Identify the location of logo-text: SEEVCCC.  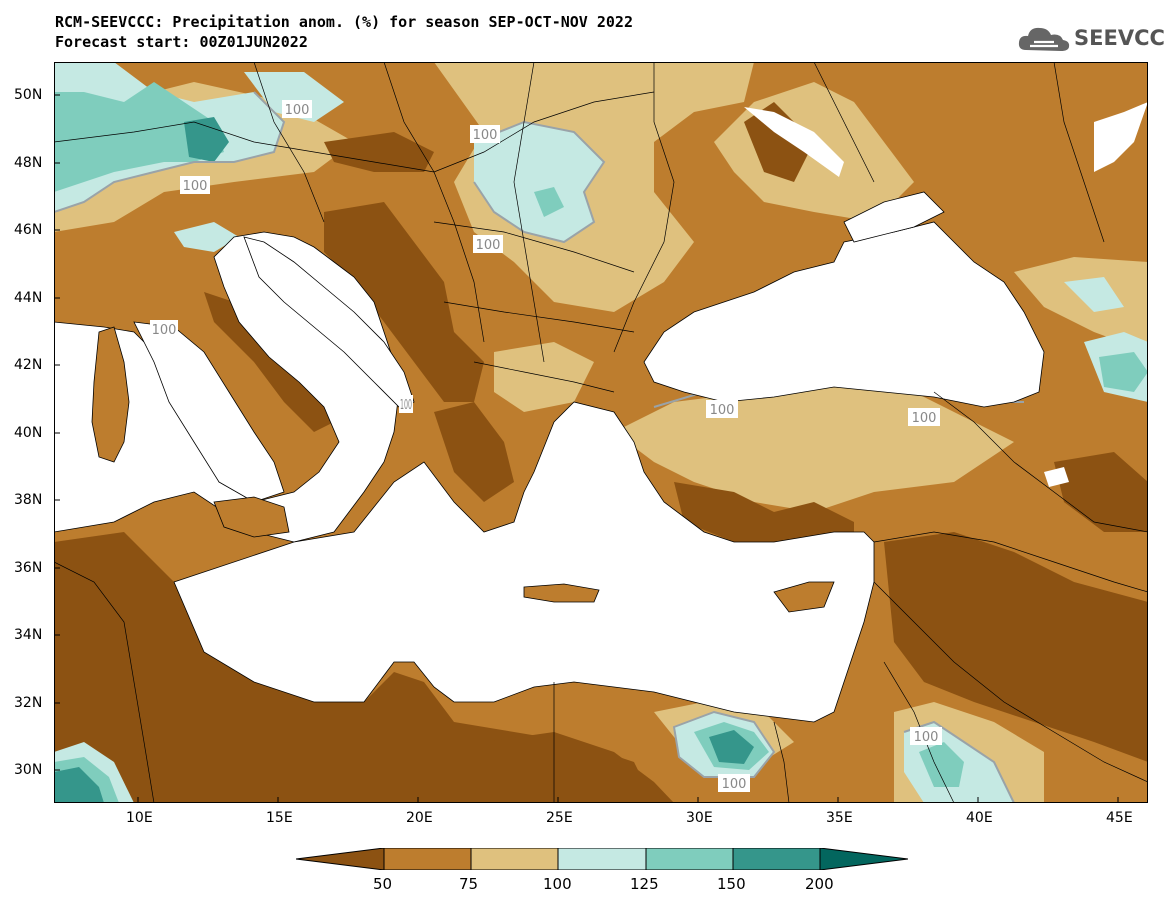
(1119, 38).